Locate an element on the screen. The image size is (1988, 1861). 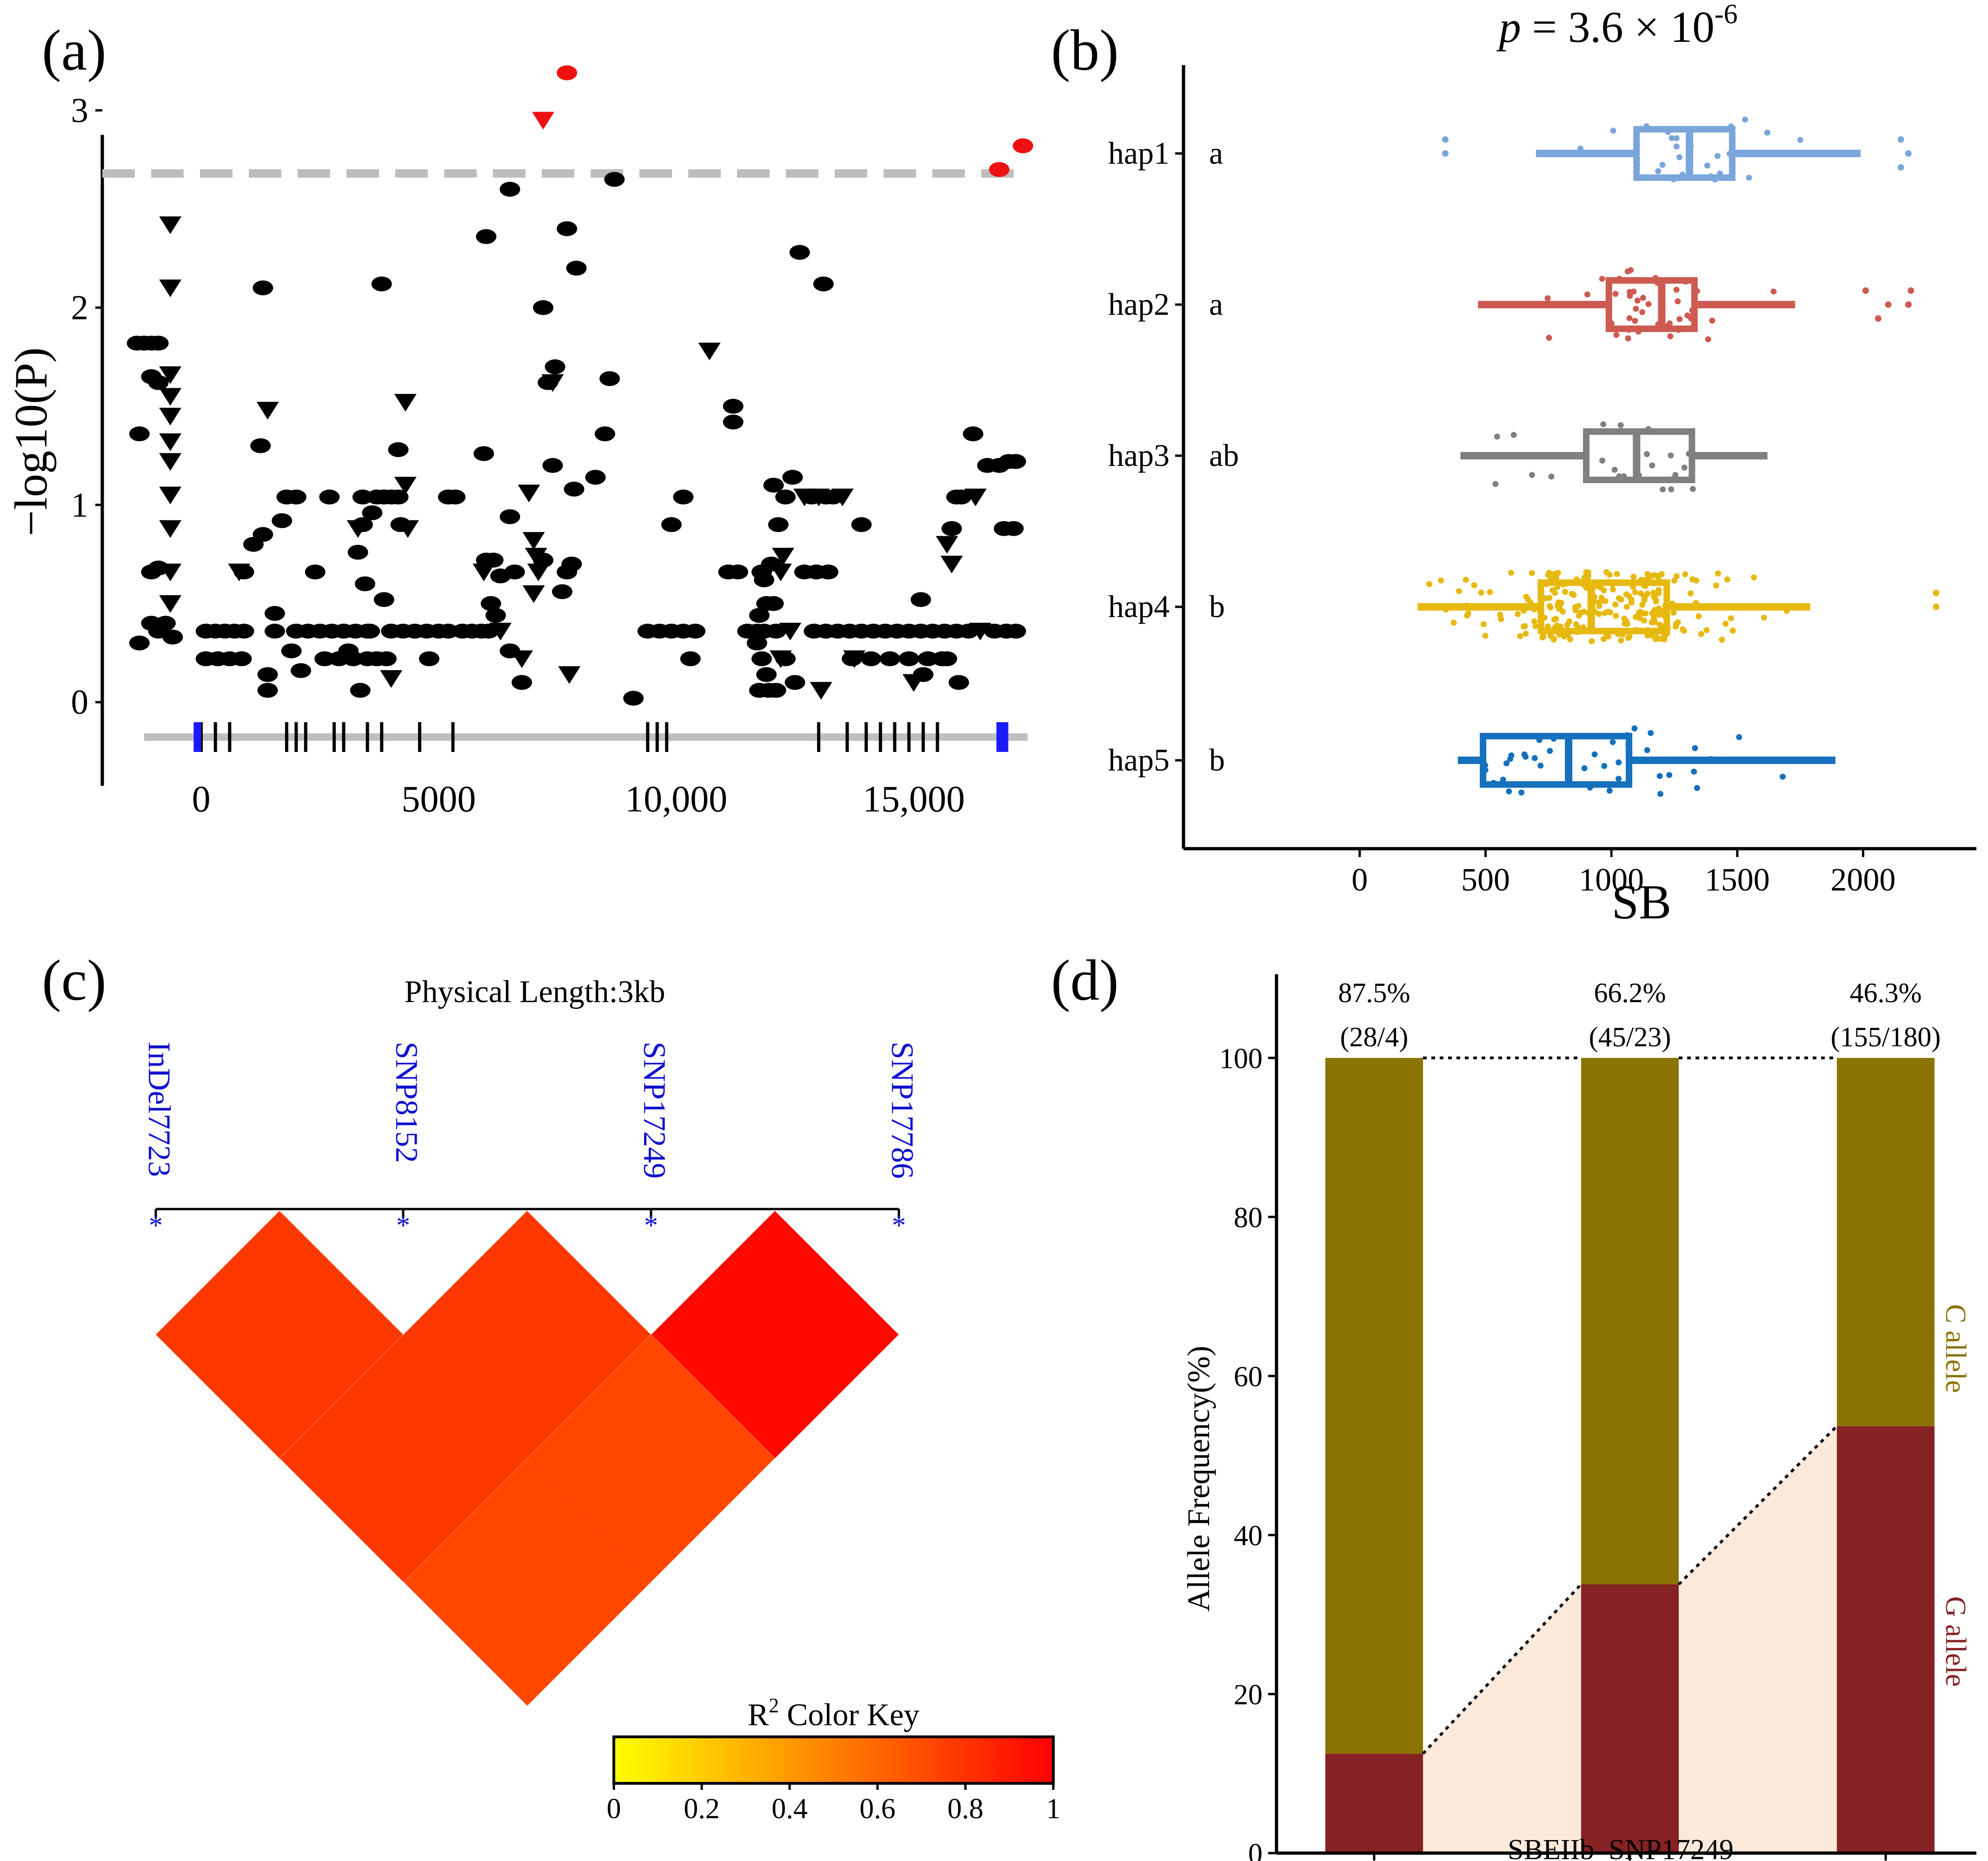
x-tick-label: 2000 is located at coordinates (1862, 880).